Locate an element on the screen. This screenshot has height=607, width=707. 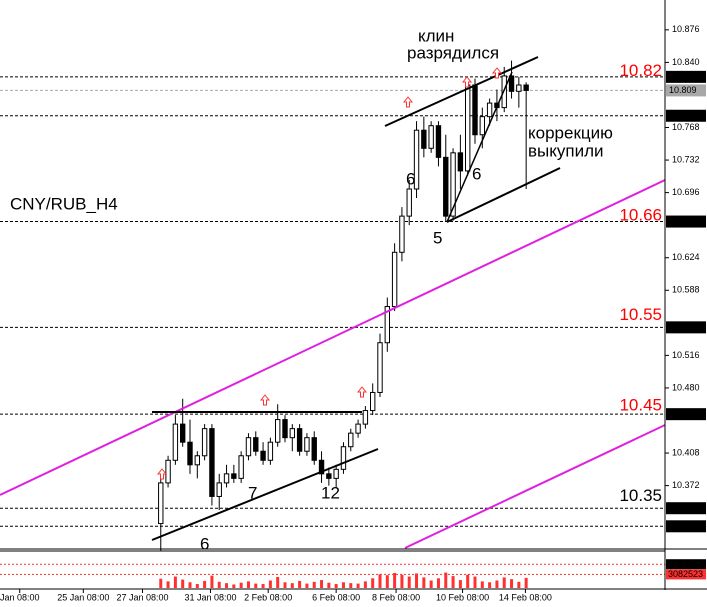
annotation: клин is located at coordinates (436, 35).